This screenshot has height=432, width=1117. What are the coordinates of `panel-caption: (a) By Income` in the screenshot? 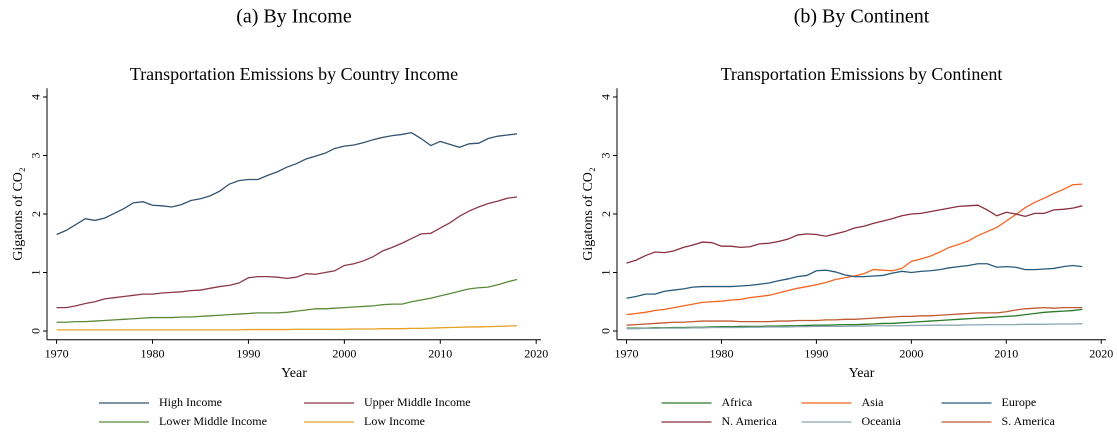 It's located at (294, 17).